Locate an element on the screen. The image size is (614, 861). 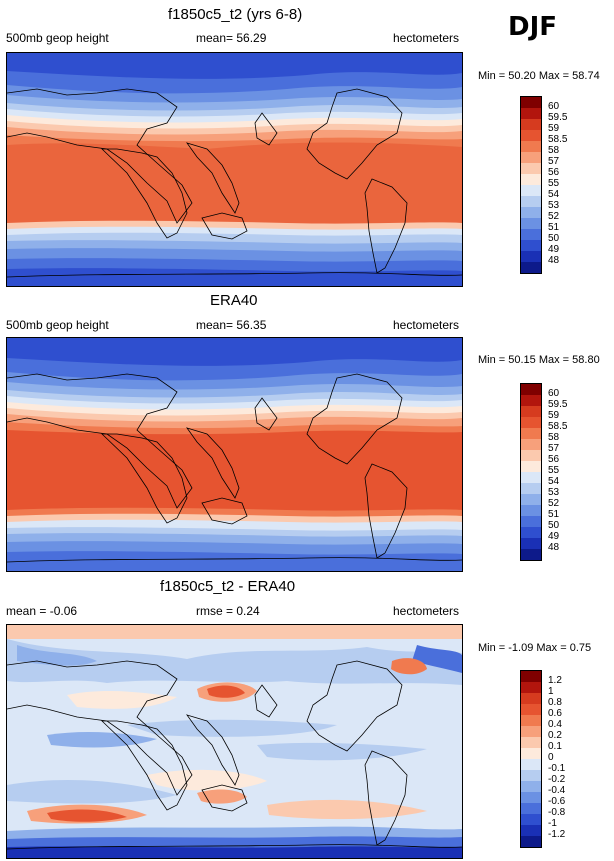
panel-2-tick: 50 is located at coordinates (554, 525).